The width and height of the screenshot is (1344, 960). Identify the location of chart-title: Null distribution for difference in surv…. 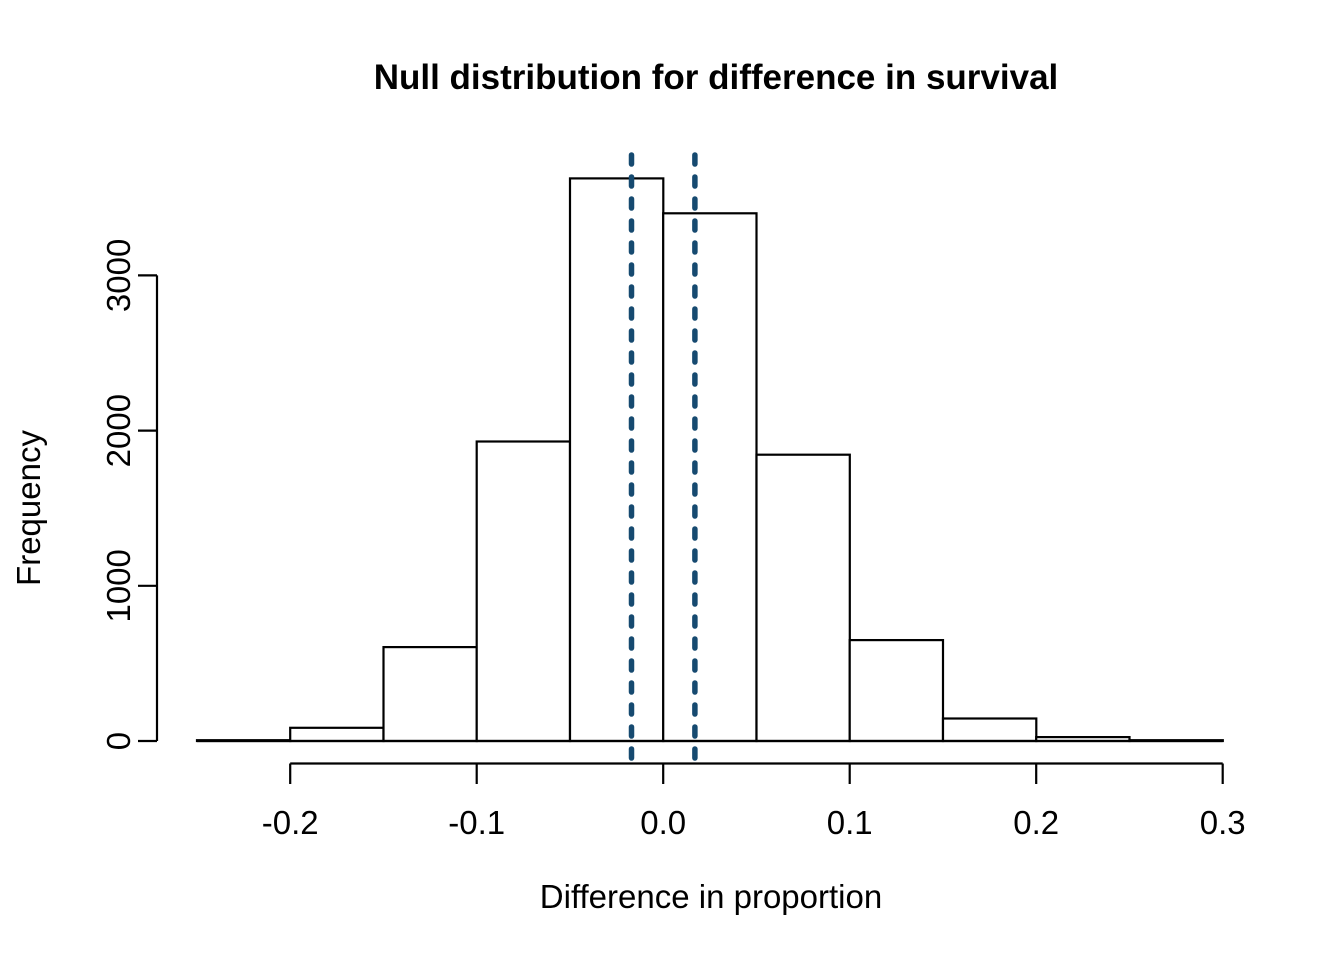
(716, 77).